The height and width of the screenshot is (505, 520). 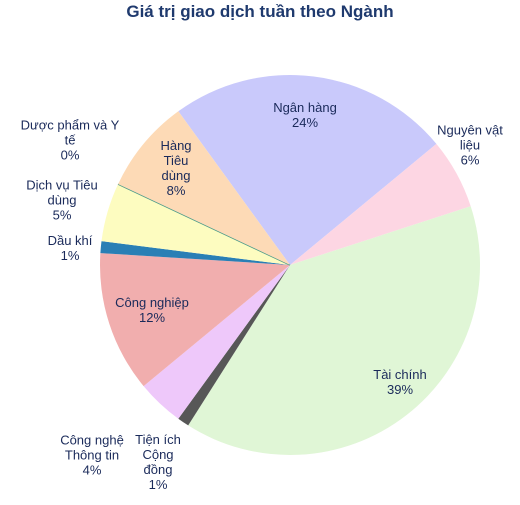 I want to click on slice-label: Tài chính 39%, so click(x=400, y=382).